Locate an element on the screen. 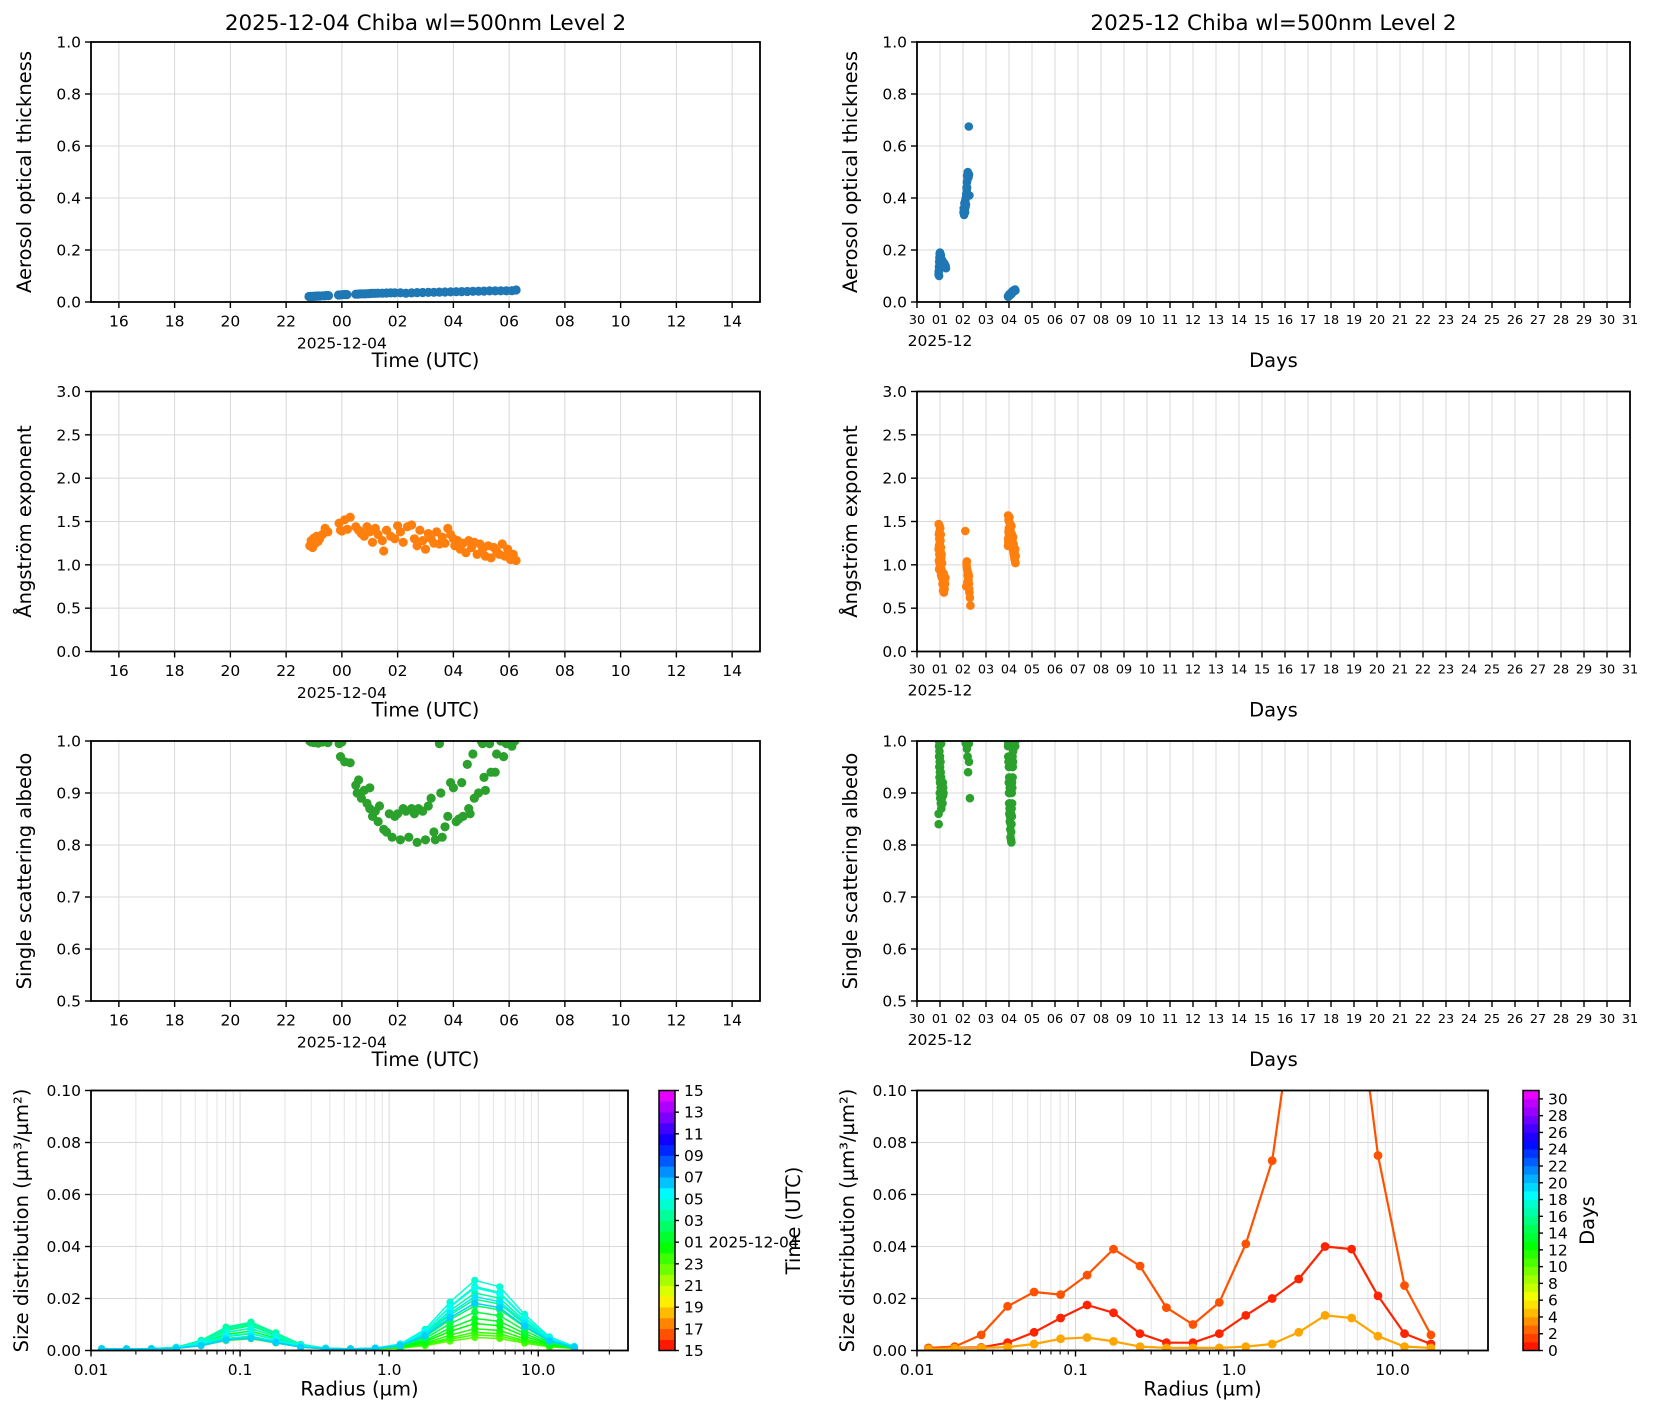 This screenshot has height=1420, width=1654. aot-daily-xtick: 18 is located at coordinates (175, 322).